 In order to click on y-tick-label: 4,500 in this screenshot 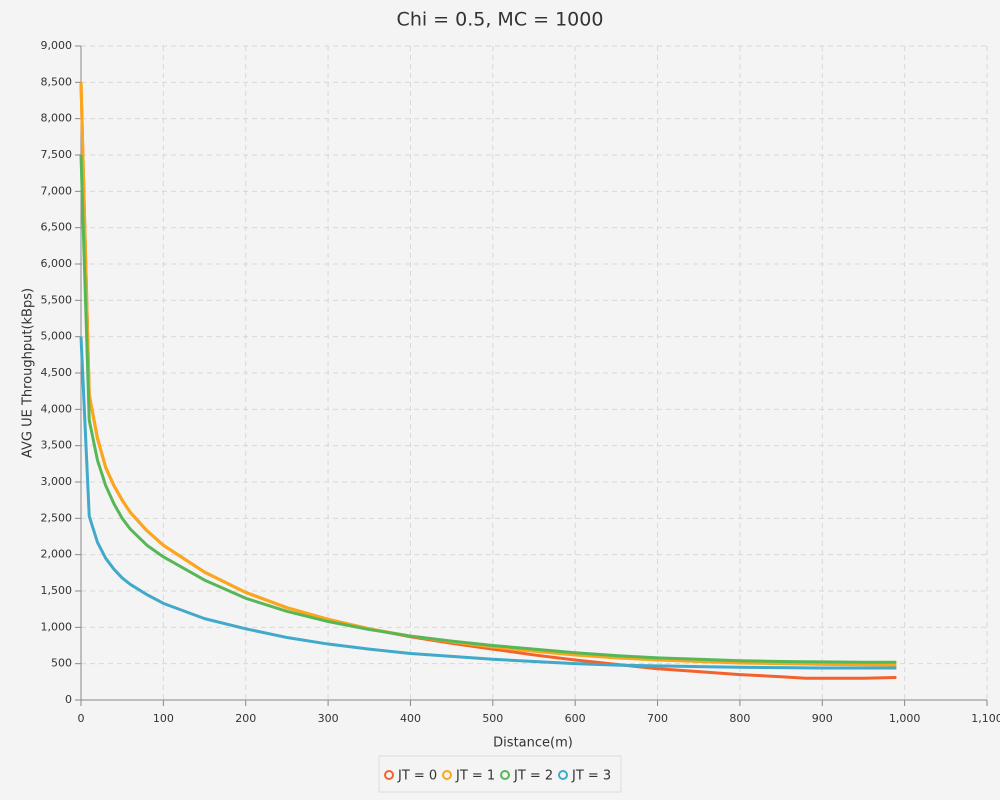, I will do `click(57, 372)`.